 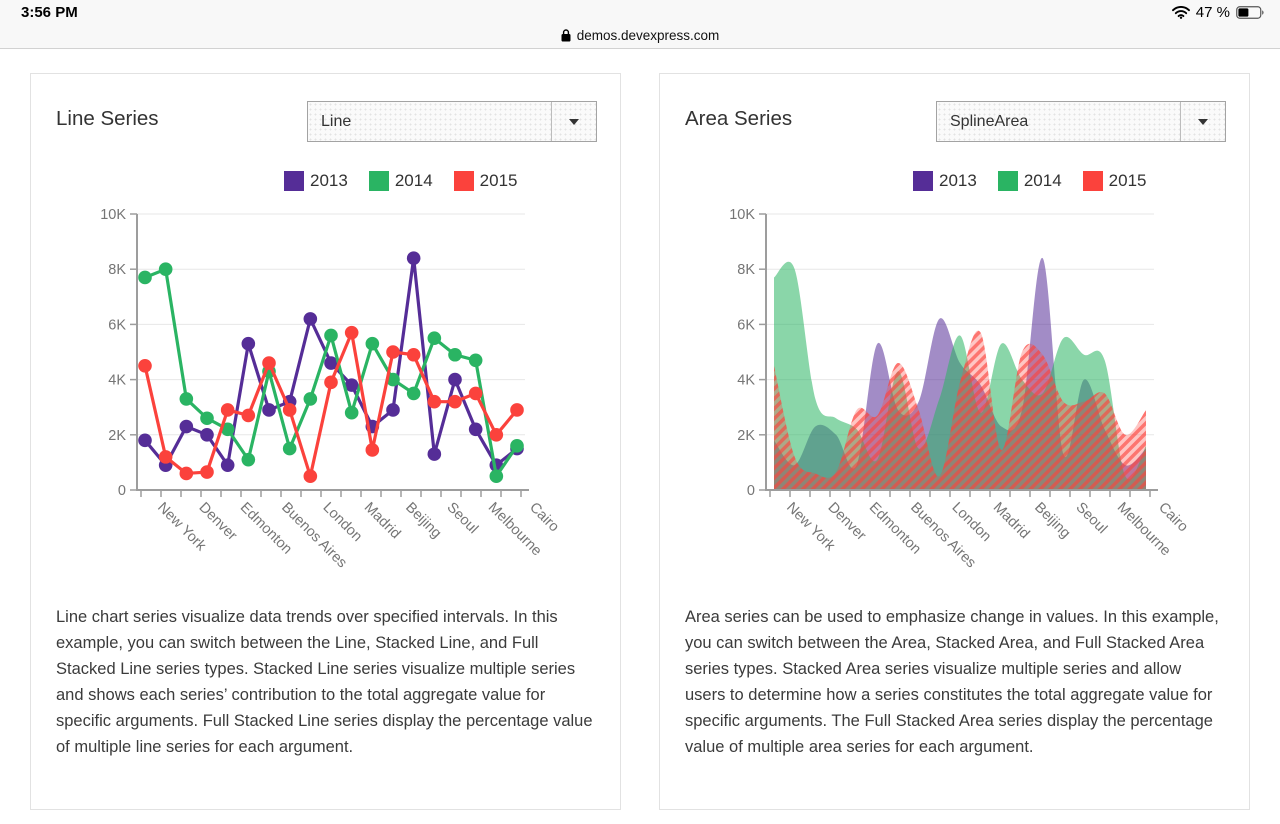 What do you see at coordinates (1212, 12) in the screenshot?
I see `battery-percentage: 47 %` at bounding box center [1212, 12].